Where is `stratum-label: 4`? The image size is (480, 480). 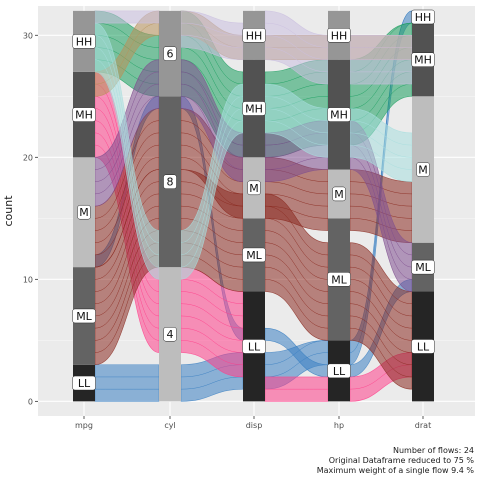
stratum-label: 4 is located at coordinates (170, 334).